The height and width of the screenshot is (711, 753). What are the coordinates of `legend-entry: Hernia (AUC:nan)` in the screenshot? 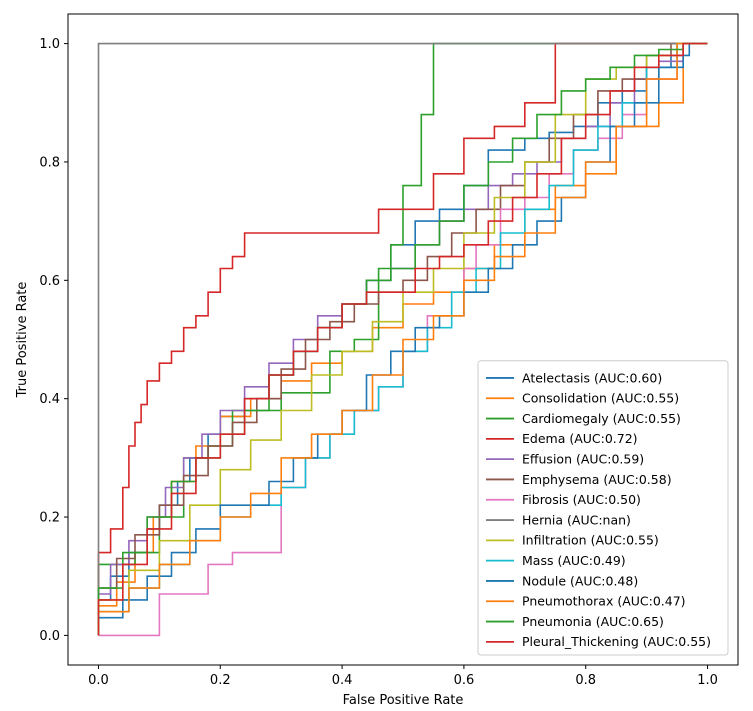 It's located at (576, 519).